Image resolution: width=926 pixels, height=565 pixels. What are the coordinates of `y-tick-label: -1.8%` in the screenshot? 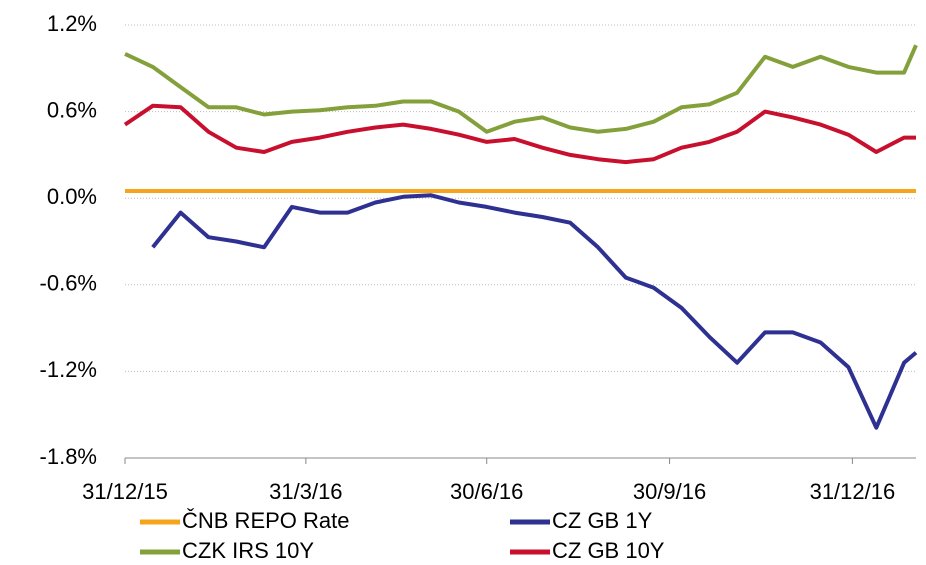 It's located at (68, 456).